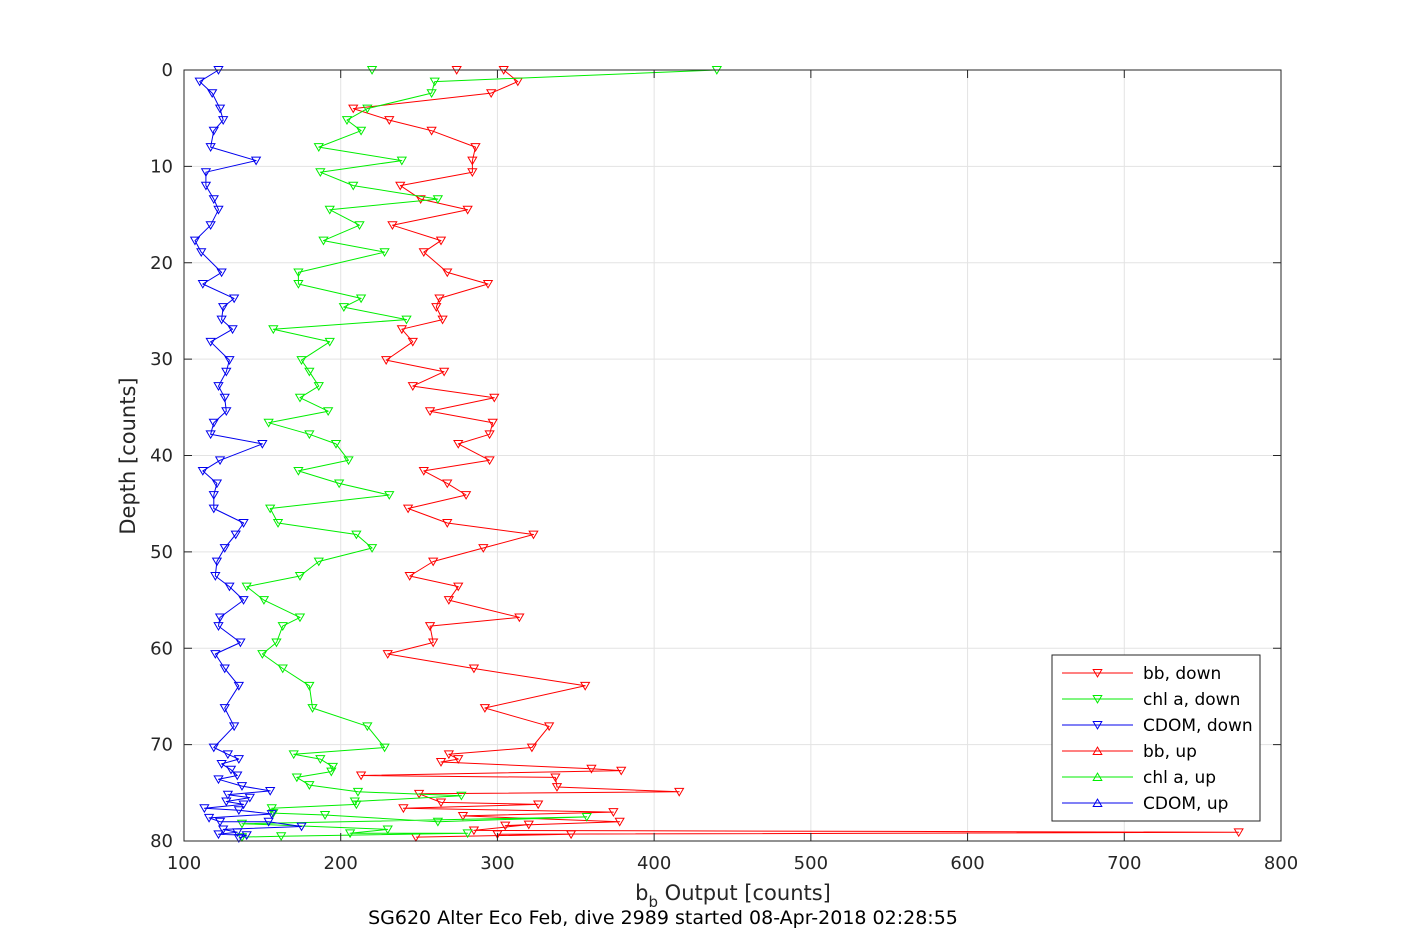 Image resolution: width=1417 pixels, height=945 pixels. What do you see at coordinates (967, 863) in the screenshot?
I see `x-tick-label: 600` at bounding box center [967, 863].